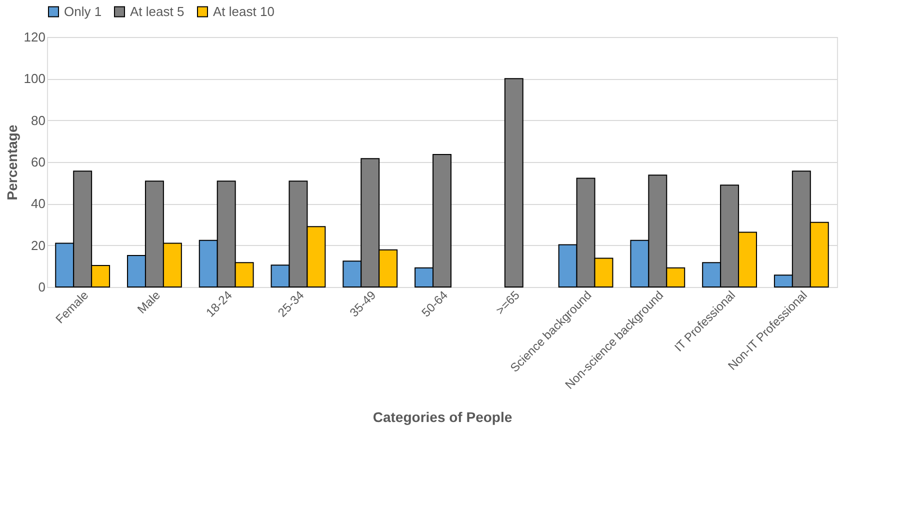 This screenshot has height=513, width=906. I want to click on legend-label: Only 1, so click(83, 11).